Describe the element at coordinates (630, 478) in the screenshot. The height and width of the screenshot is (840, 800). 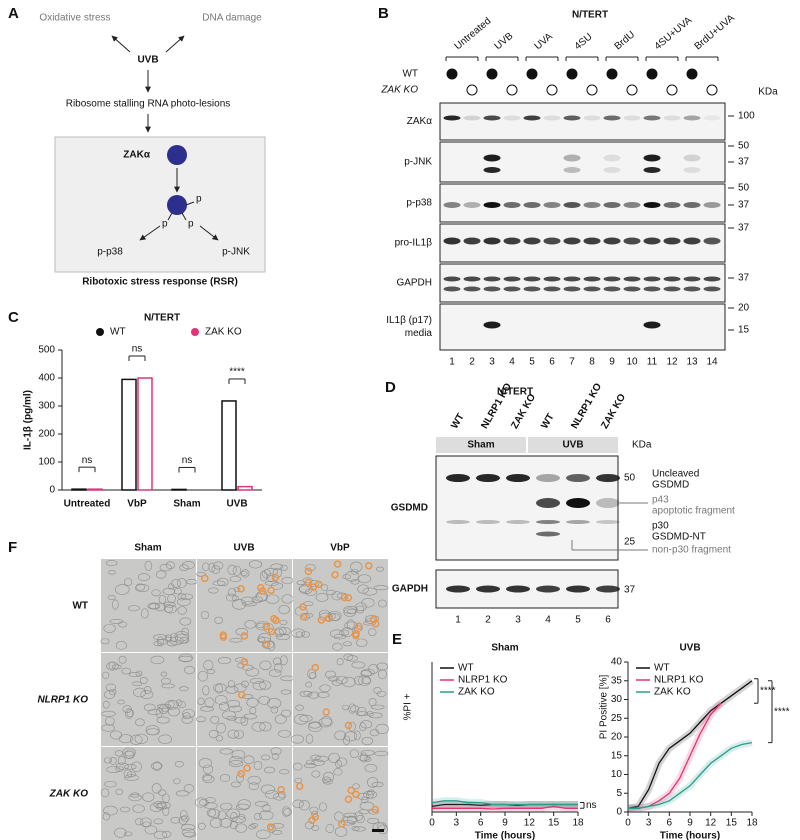
I see `kda-marker: 50` at that location.